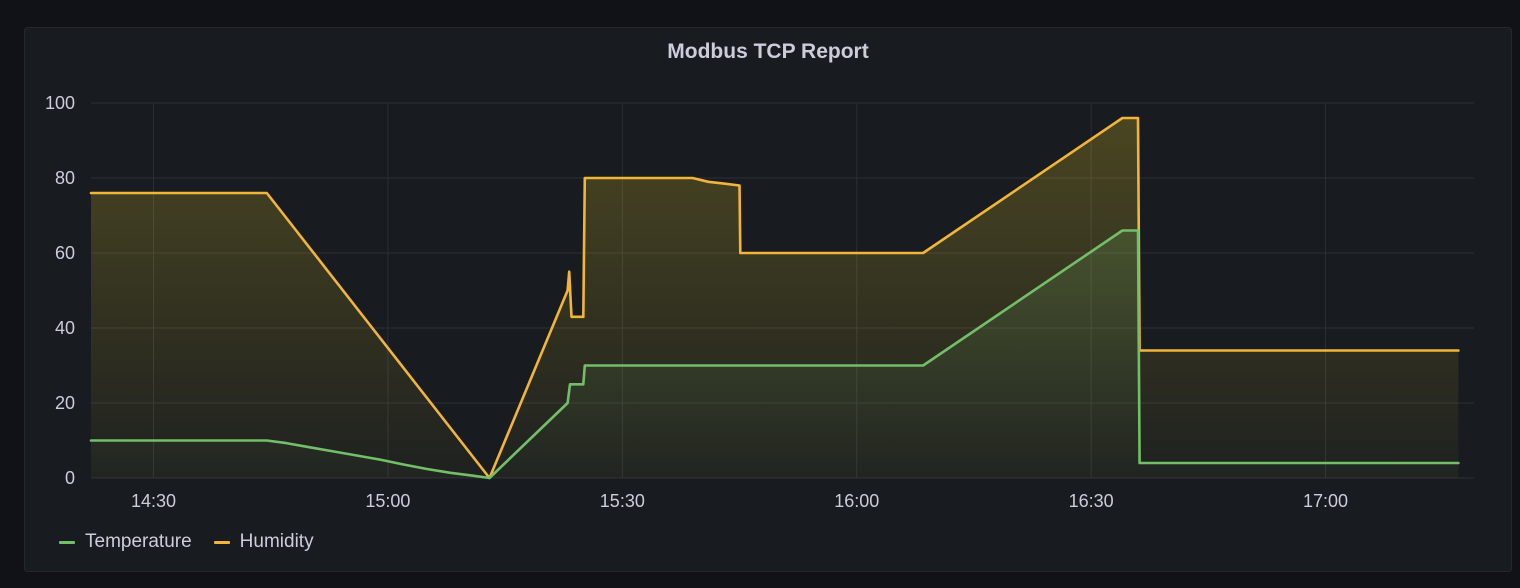 The height and width of the screenshot is (588, 1520). What do you see at coordinates (768, 51) in the screenshot?
I see `chart-title: Modbus TCP Report` at bounding box center [768, 51].